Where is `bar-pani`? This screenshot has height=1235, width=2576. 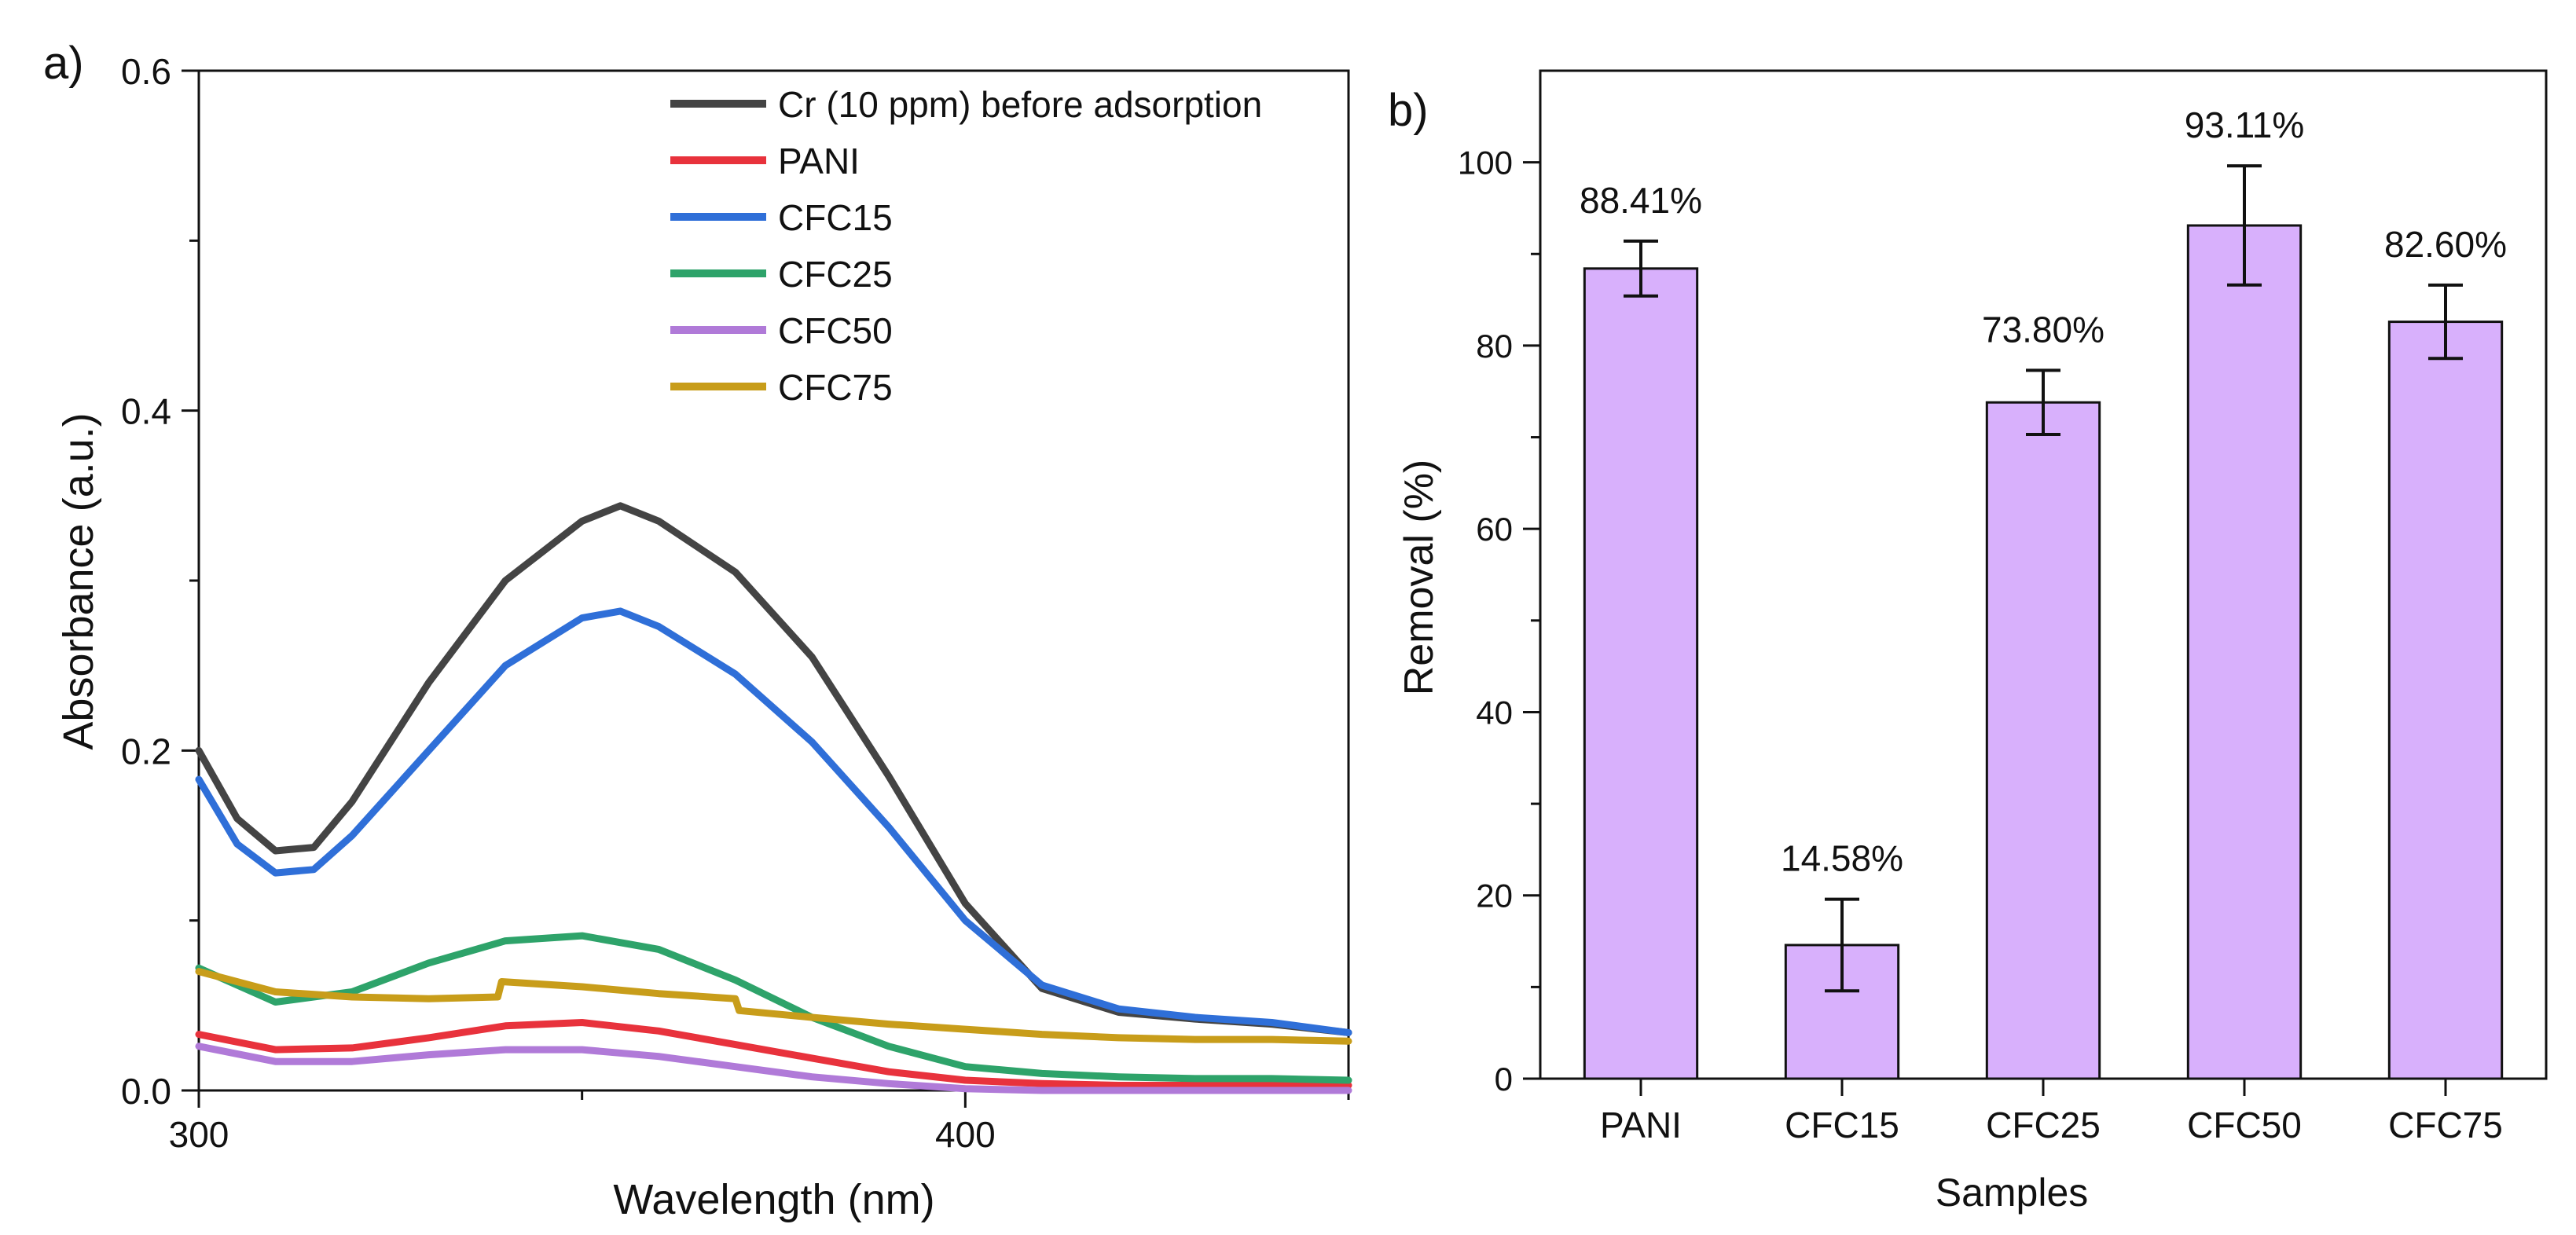
bar-pani is located at coordinates (1641, 673).